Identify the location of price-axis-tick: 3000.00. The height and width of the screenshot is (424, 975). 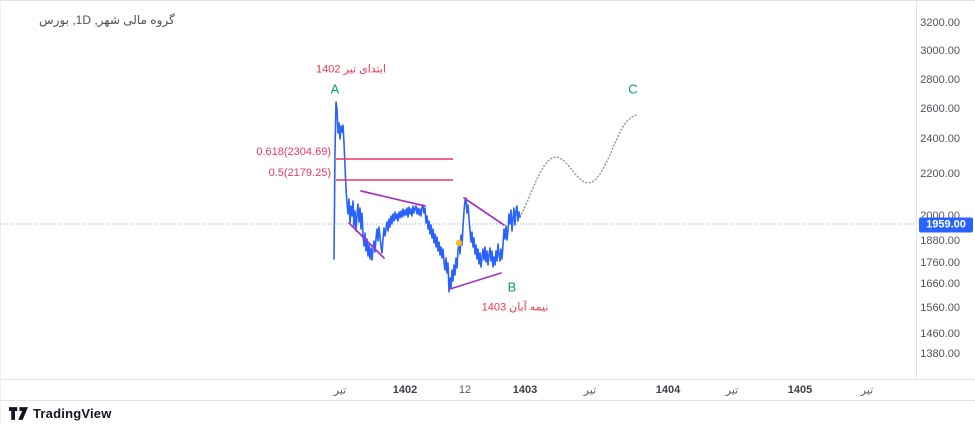
(940, 51).